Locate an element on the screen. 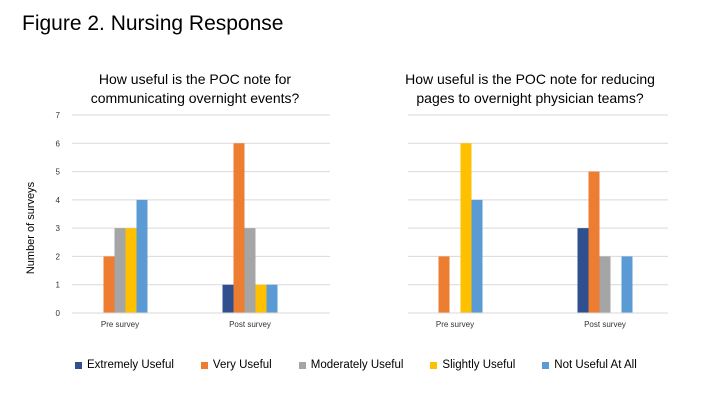 Image resolution: width=720 pixels, height=405 pixels. y-tick-label: 1 is located at coordinates (58, 285).